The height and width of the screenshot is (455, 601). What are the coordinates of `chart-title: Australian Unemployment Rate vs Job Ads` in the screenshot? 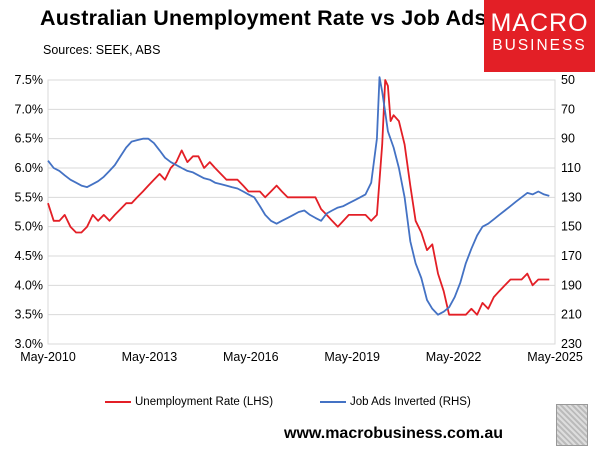 It's located at (263, 18).